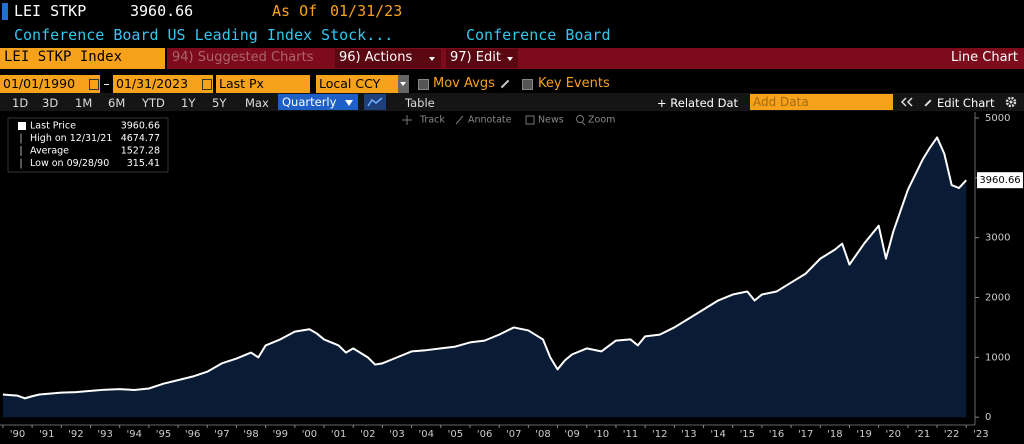 This screenshot has width=1024, height=444. What do you see at coordinates (542, 434) in the screenshot?
I see `x-tick-label: '08` at bounding box center [542, 434].